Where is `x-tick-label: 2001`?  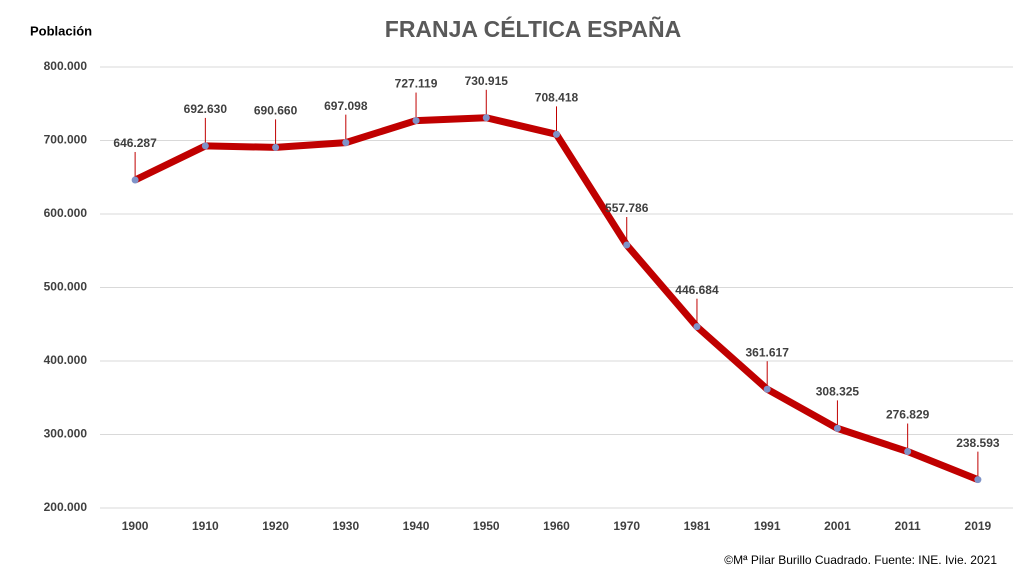
x-tick-label: 2001 is located at coordinates (837, 526).